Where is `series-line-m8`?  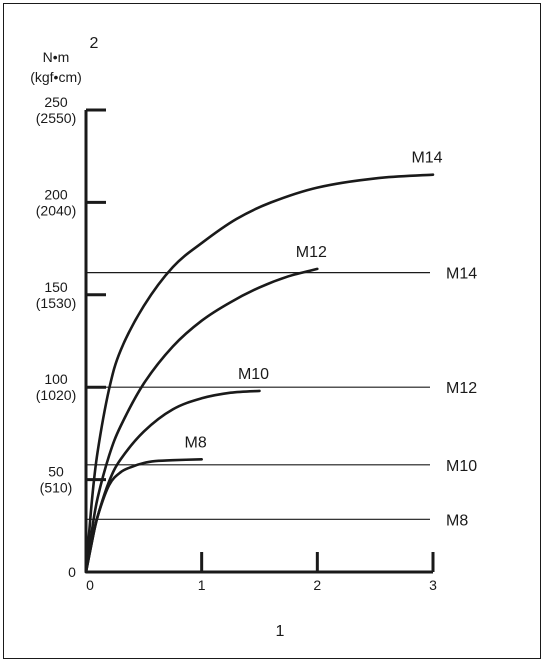
series-line-m8 is located at coordinates (143, 516).